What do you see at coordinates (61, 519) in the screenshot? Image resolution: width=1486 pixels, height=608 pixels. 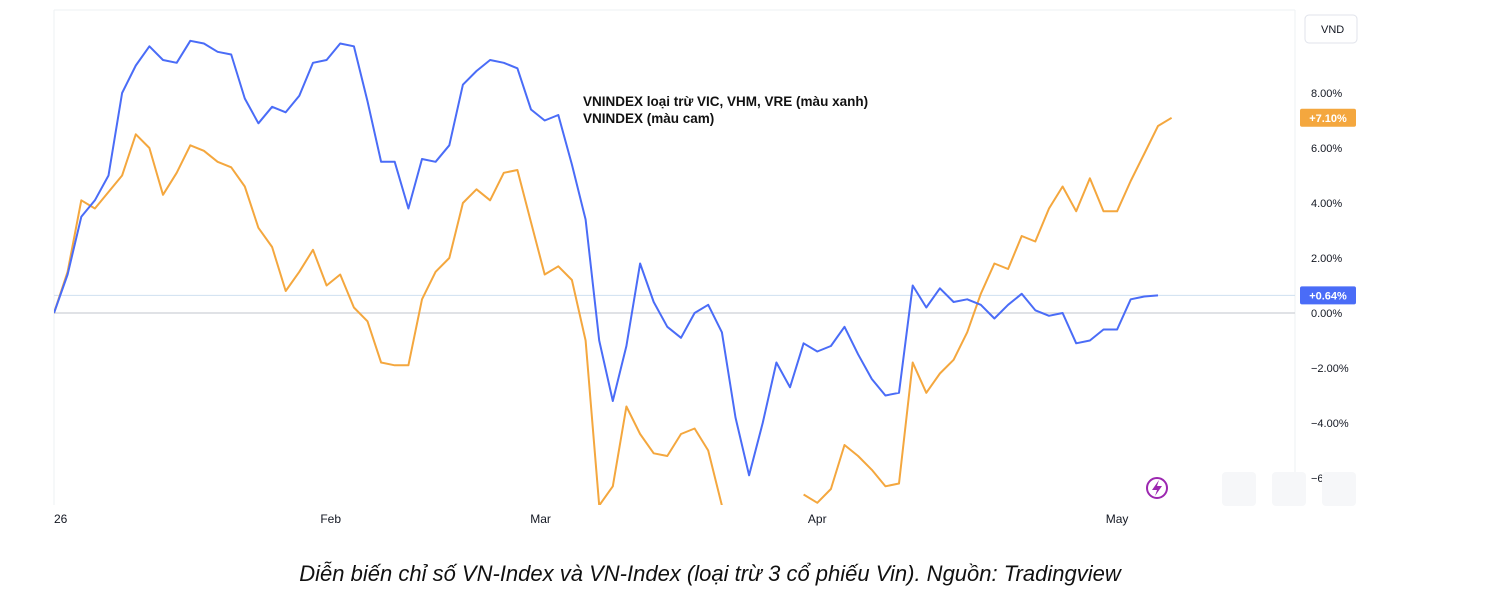 I see `x-tick-label: 26` at bounding box center [61, 519].